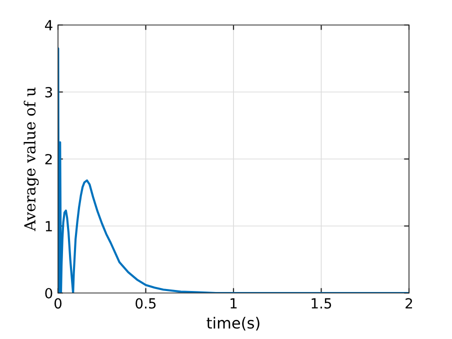 The image size is (452, 339). I want to click on x-axis-title: time(s), so click(233, 323).